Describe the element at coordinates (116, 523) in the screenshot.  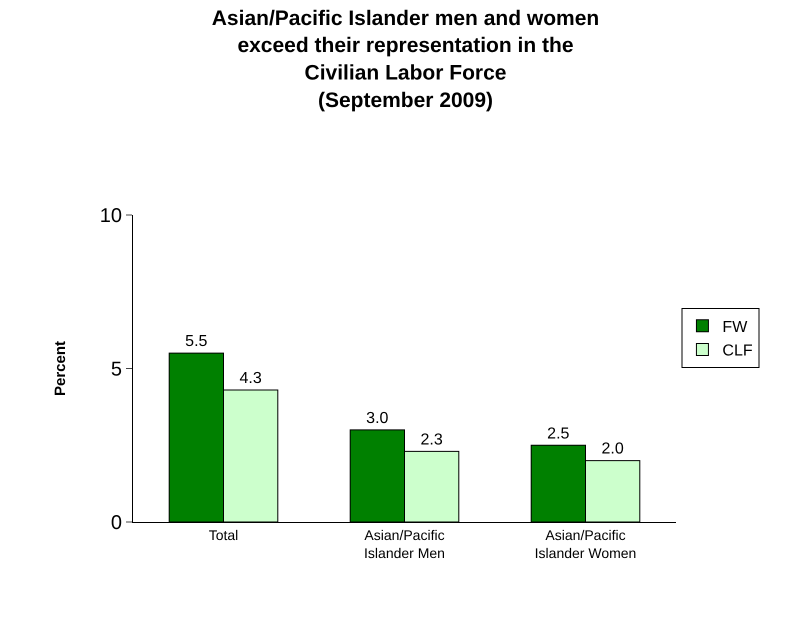
I see `y-tick-label: 0` at that location.